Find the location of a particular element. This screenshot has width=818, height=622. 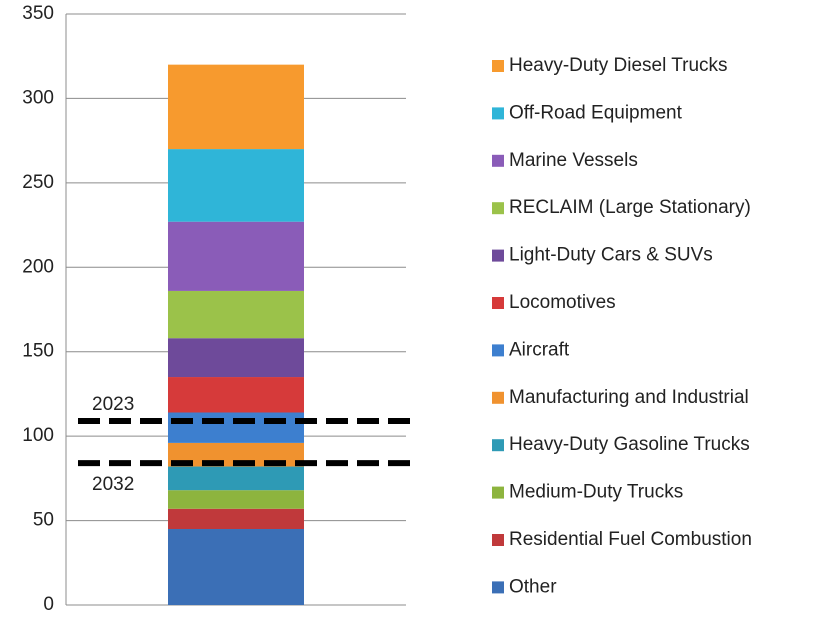

legend-label: Medium-Duty Trucks is located at coordinates (596, 492).